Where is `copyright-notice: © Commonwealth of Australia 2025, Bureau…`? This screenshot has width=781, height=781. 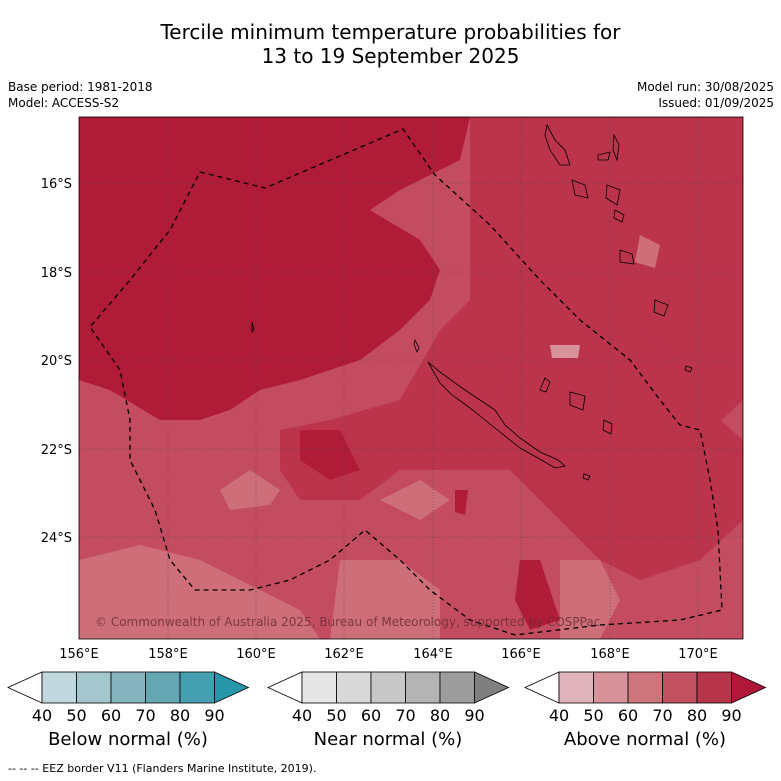
copyright-notice: © Commonwealth of Australia 2025, Bureau… is located at coordinates (347, 622).